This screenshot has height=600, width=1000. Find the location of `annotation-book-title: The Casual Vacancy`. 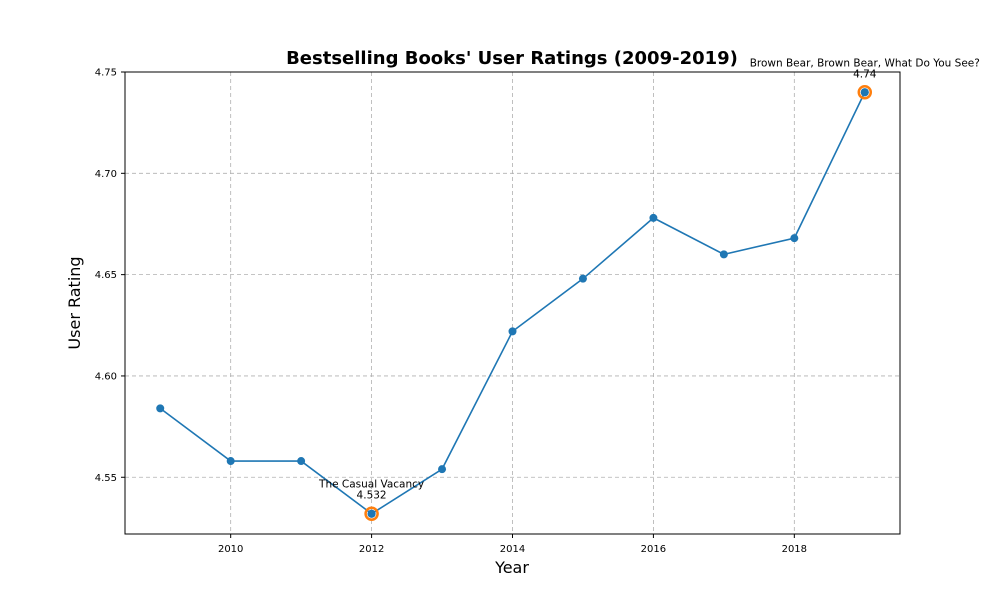

annotation-book-title: The Casual Vacancy is located at coordinates (371, 485).